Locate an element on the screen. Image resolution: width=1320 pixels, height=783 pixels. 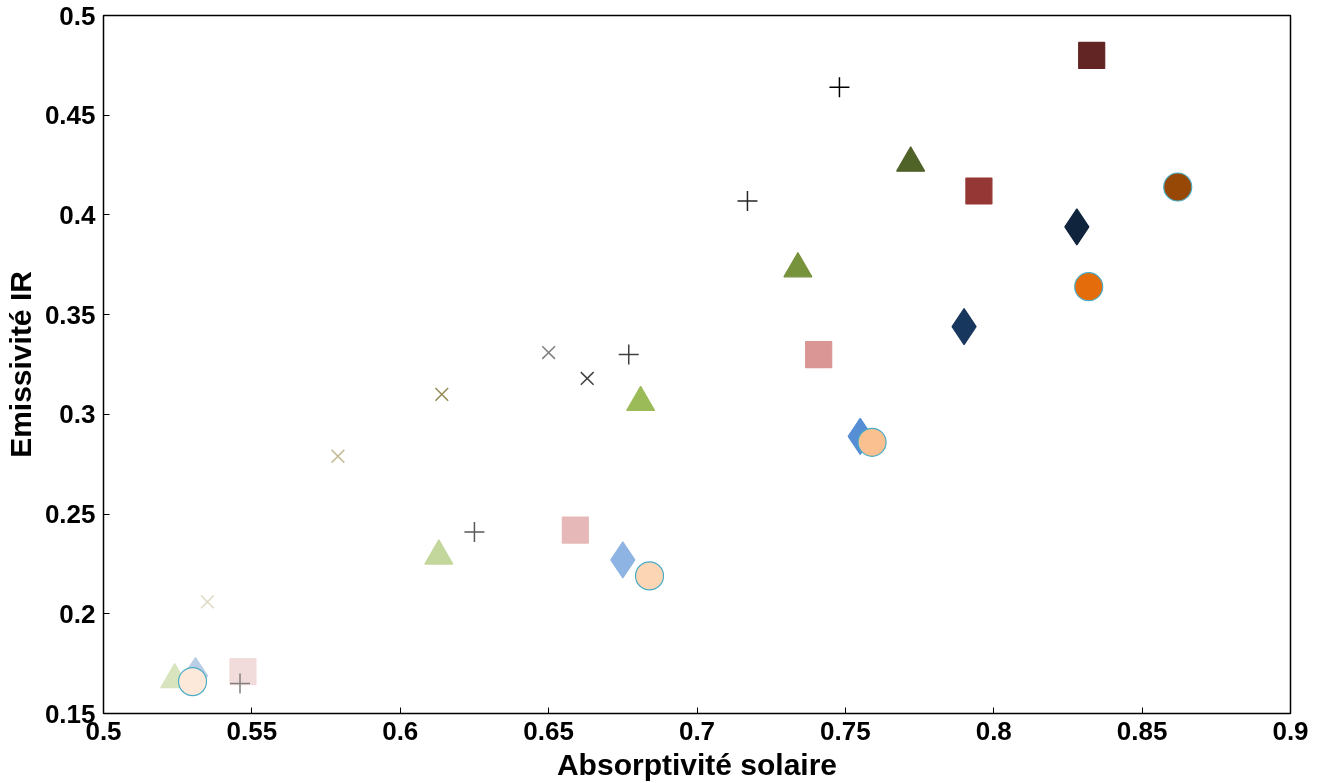
x-tick-label: 0.85 is located at coordinates (1142, 730).